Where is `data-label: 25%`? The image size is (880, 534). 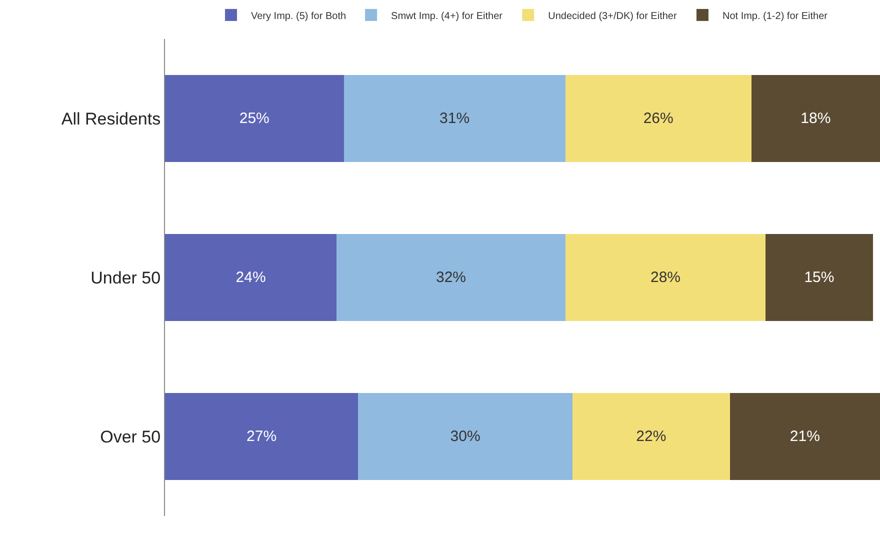 data-label: 25% is located at coordinates (254, 119).